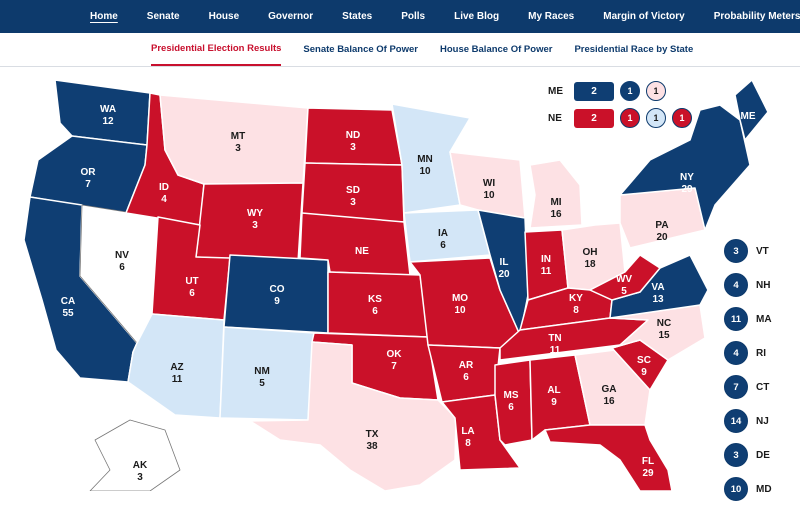 The image size is (800, 506). I want to click on state-ev-id: 4, so click(164, 199).